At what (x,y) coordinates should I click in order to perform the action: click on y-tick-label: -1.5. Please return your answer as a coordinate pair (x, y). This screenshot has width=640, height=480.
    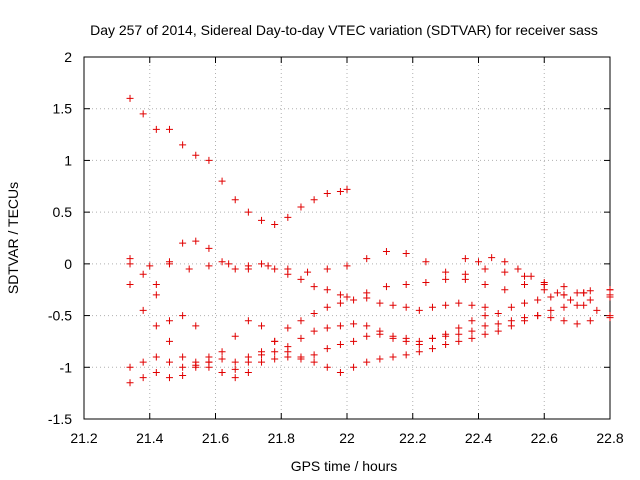
    Looking at the image, I should click on (60, 419).